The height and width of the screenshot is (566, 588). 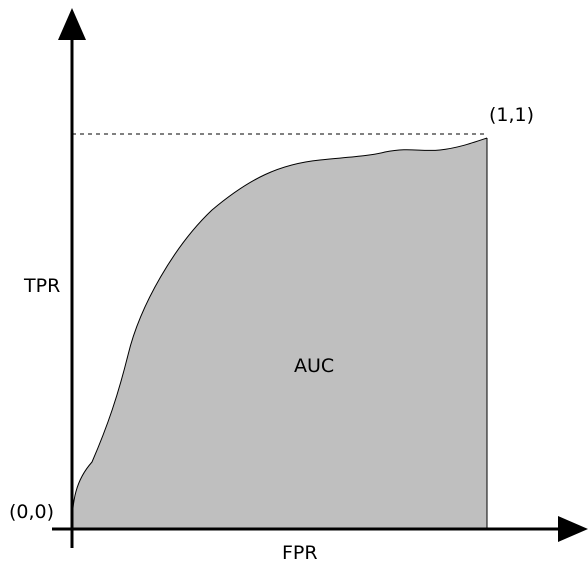 What do you see at coordinates (300, 553) in the screenshot?
I see `x-axis-label: FPR` at bounding box center [300, 553].